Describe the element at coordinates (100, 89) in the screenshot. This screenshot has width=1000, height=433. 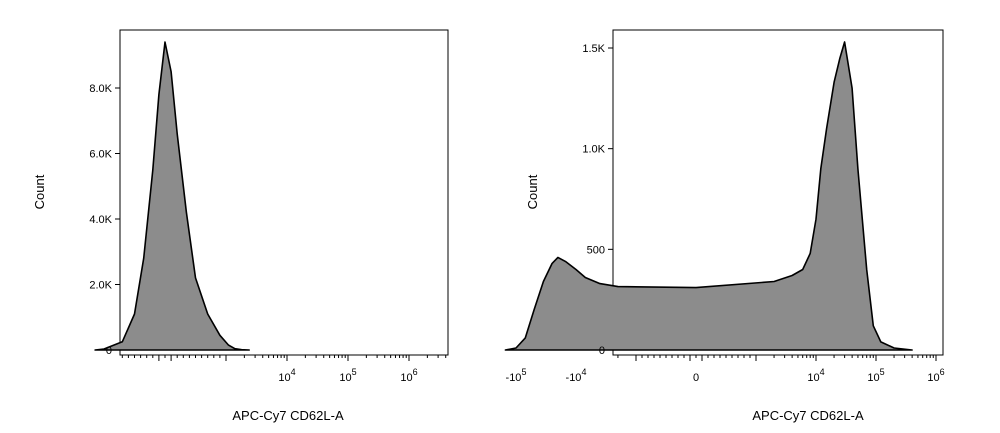
I see `y-tick-label: 8.0K` at that location.